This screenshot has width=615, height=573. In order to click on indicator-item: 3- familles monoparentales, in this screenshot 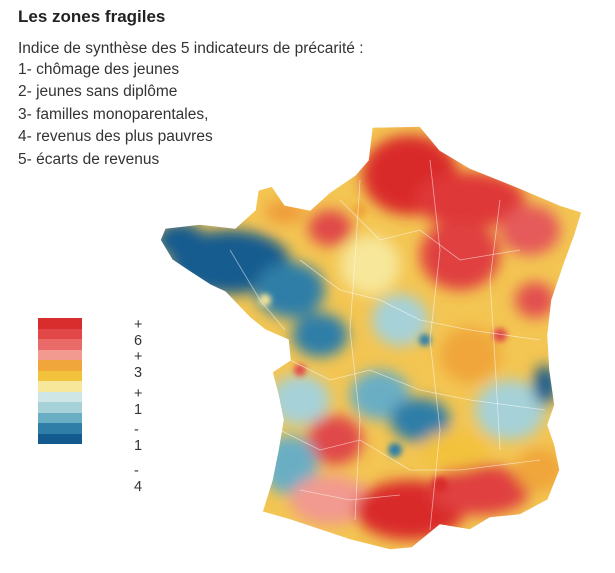, I will do `click(113, 114)`.